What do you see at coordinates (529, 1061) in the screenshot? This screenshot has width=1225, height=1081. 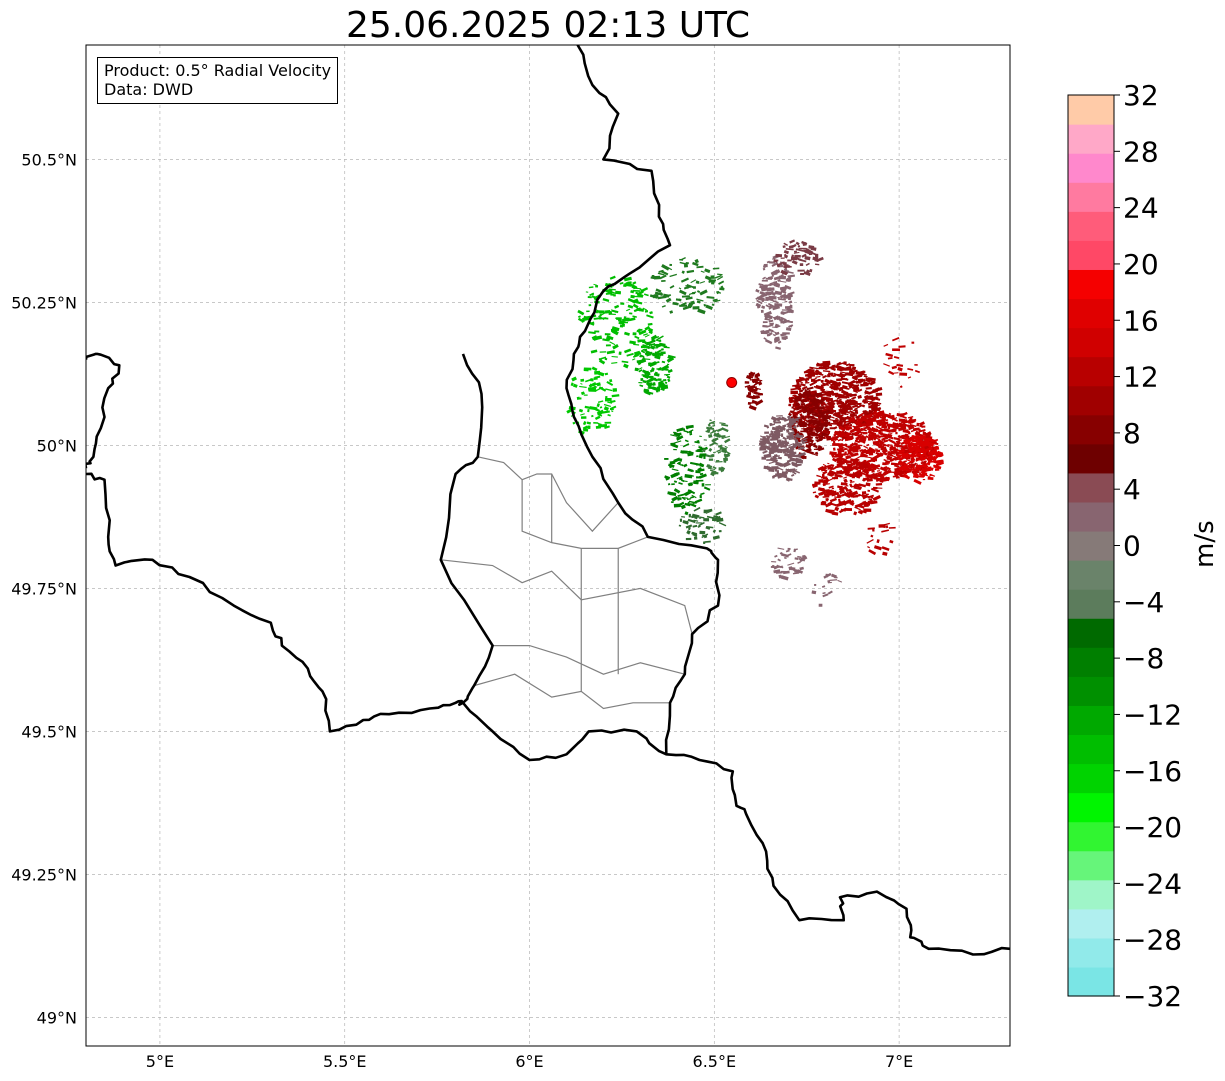 I see `lon-tick-label: 6°E` at bounding box center [529, 1061].